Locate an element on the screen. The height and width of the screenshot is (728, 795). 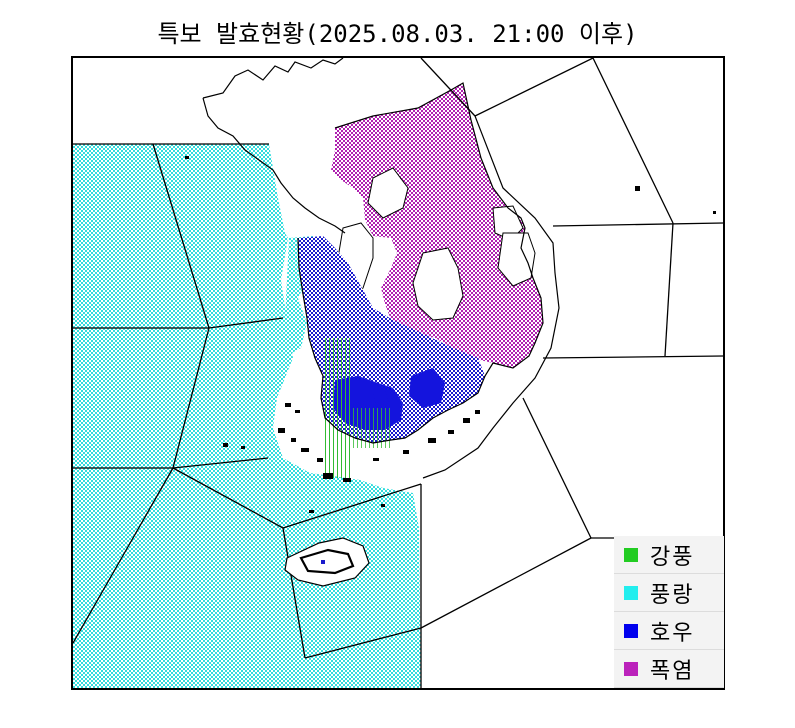
magenta-swatch-icon is located at coordinates (631, 669).